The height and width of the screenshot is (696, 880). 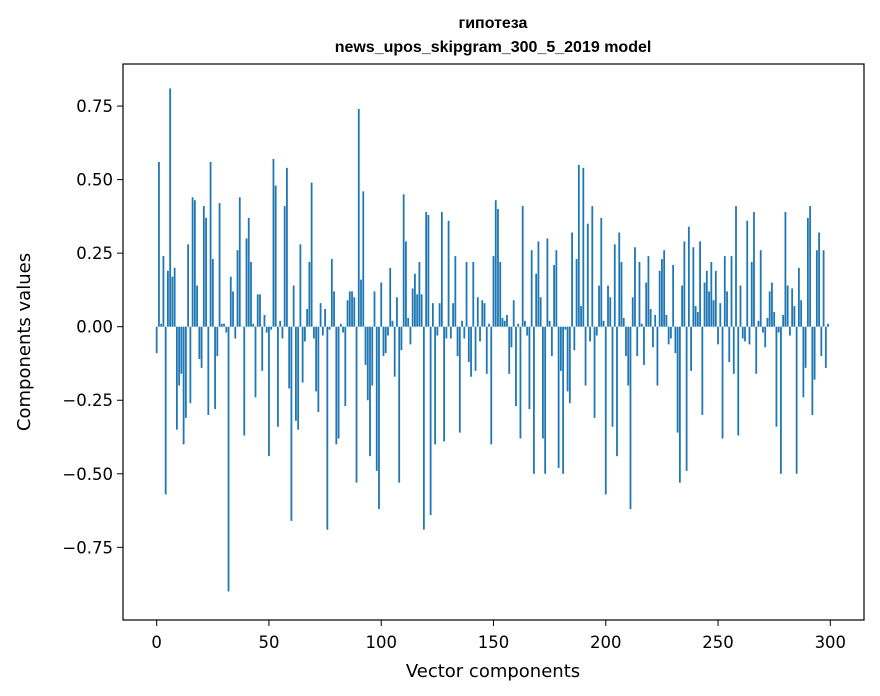 I want to click on x-tick-label-6: 300, so click(x=831, y=642).